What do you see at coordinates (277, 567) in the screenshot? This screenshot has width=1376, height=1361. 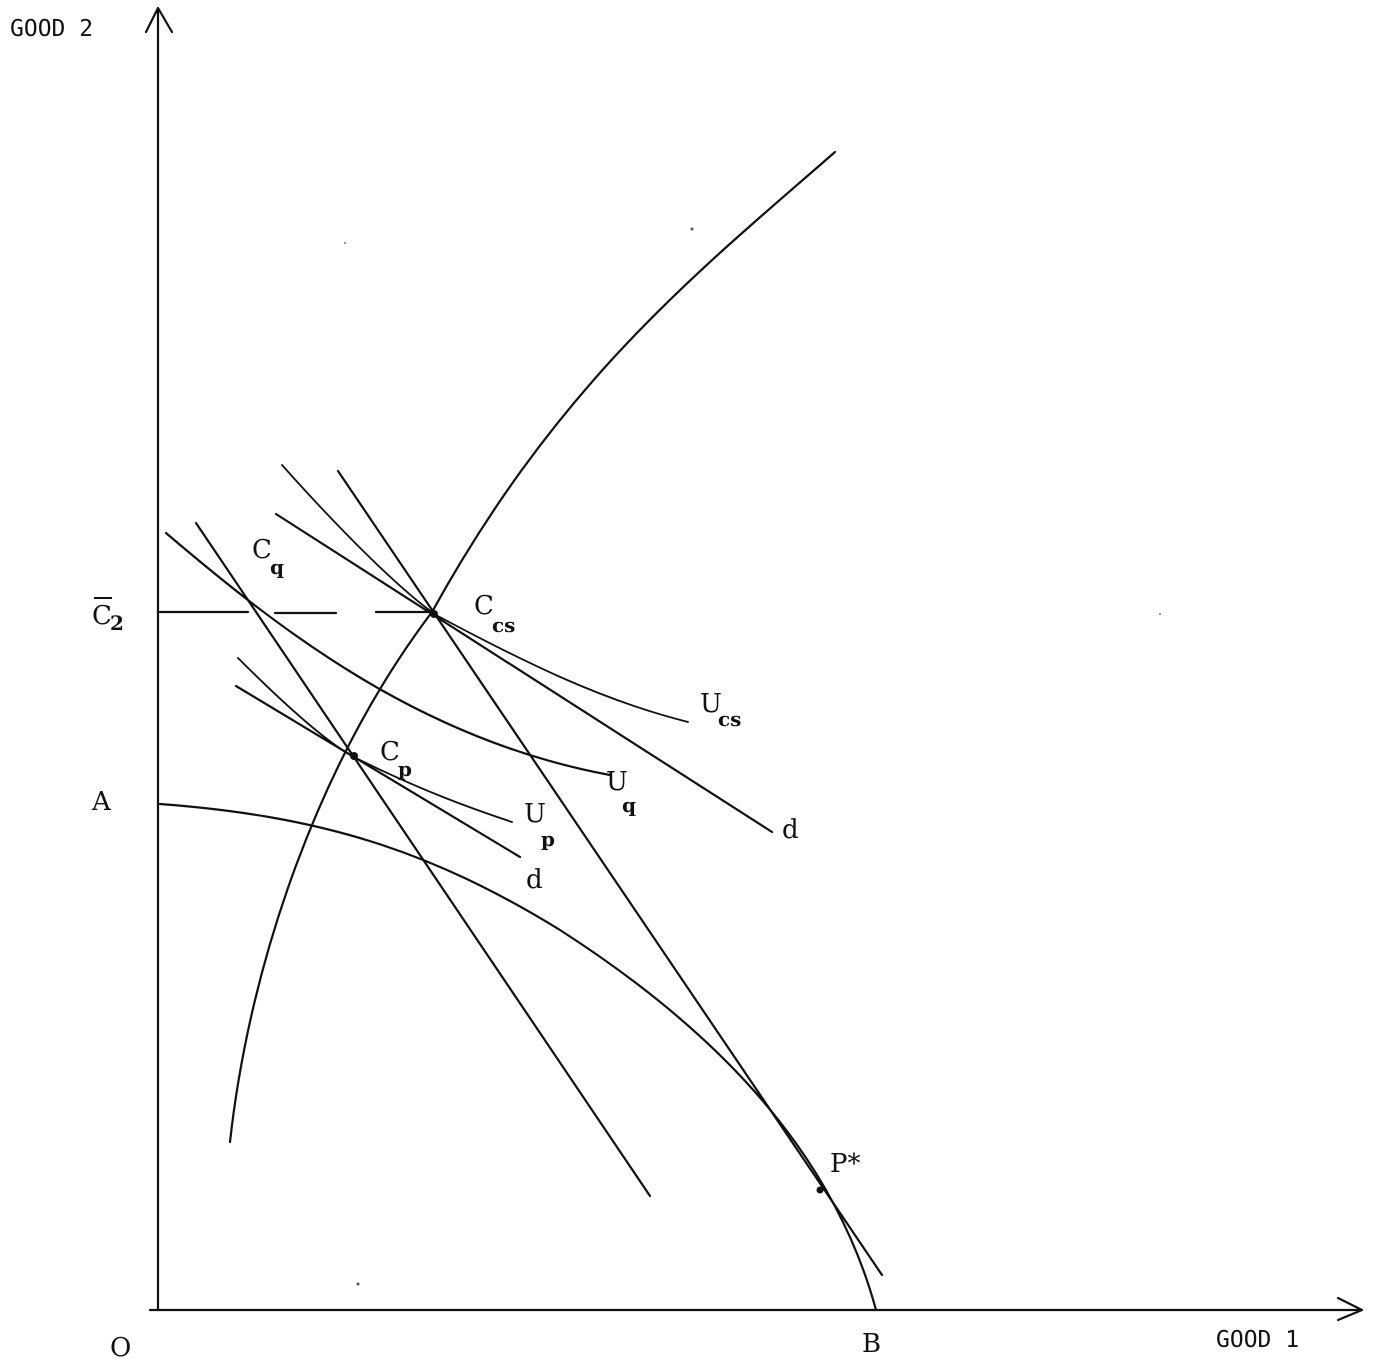 I see `label-cq-sub: q` at bounding box center [277, 567].